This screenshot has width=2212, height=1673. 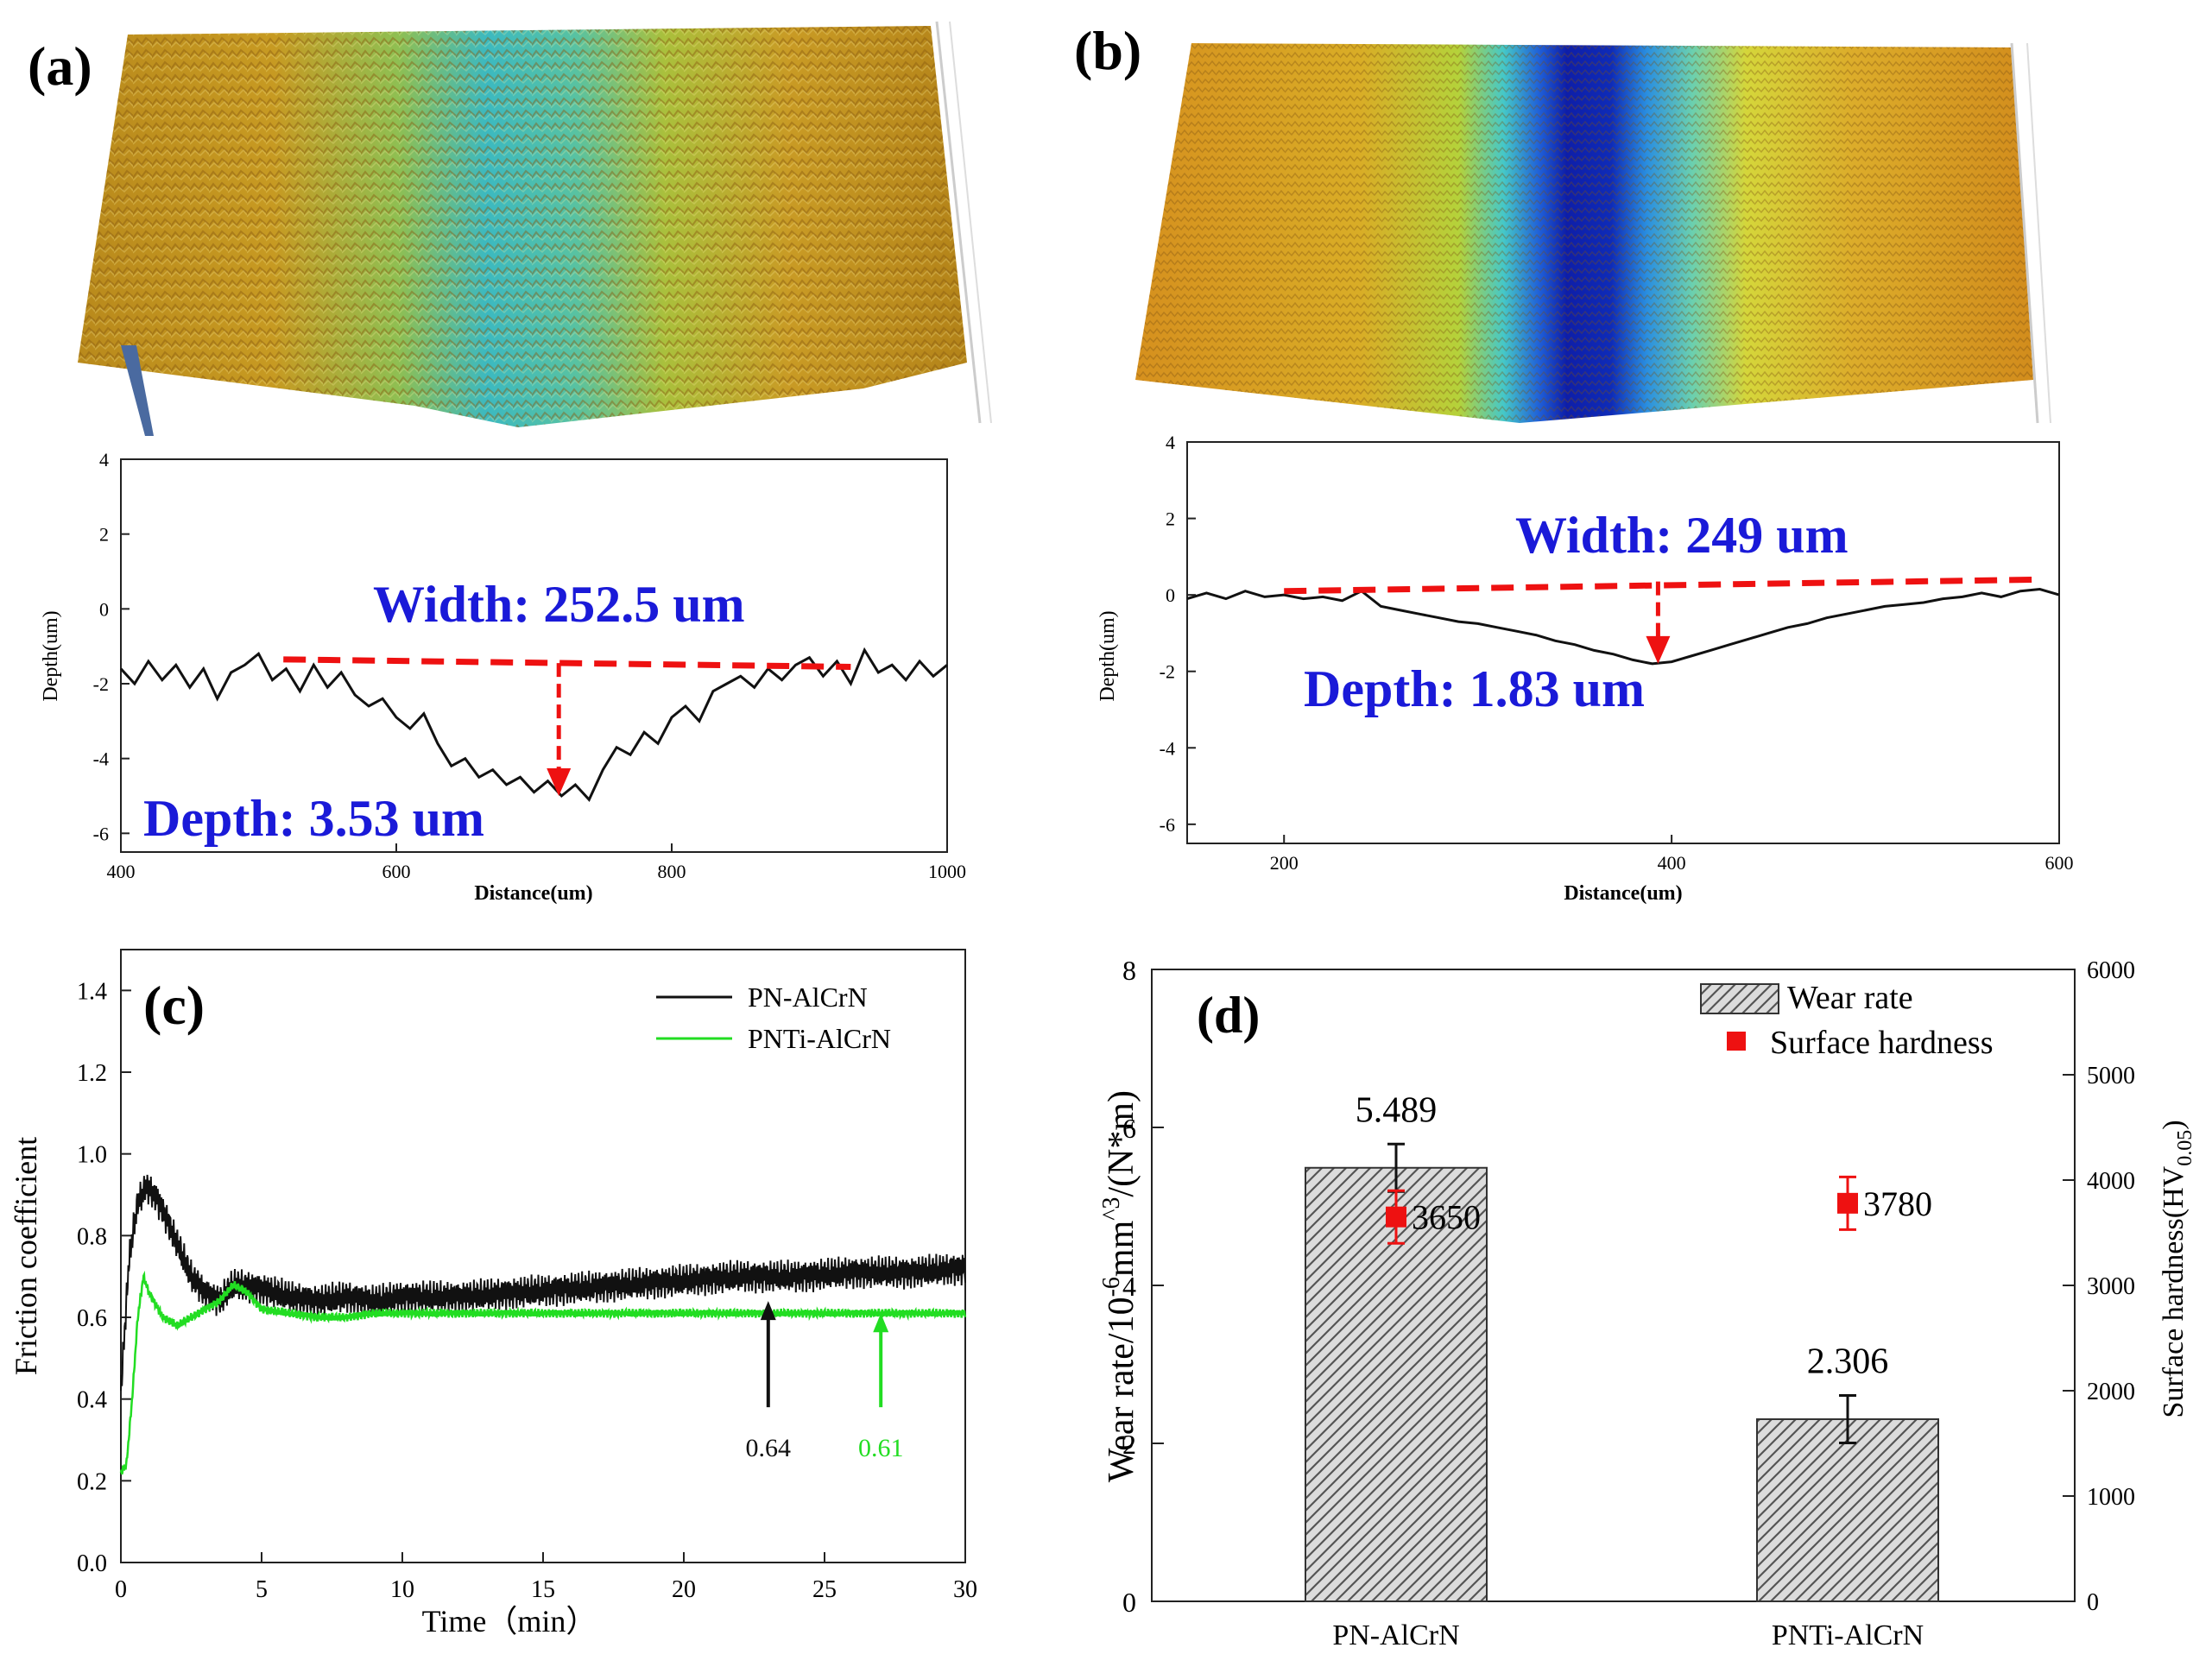 I want to click on legend-label-pn-alcrn: PN-AlCrN, so click(x=808, y=997).